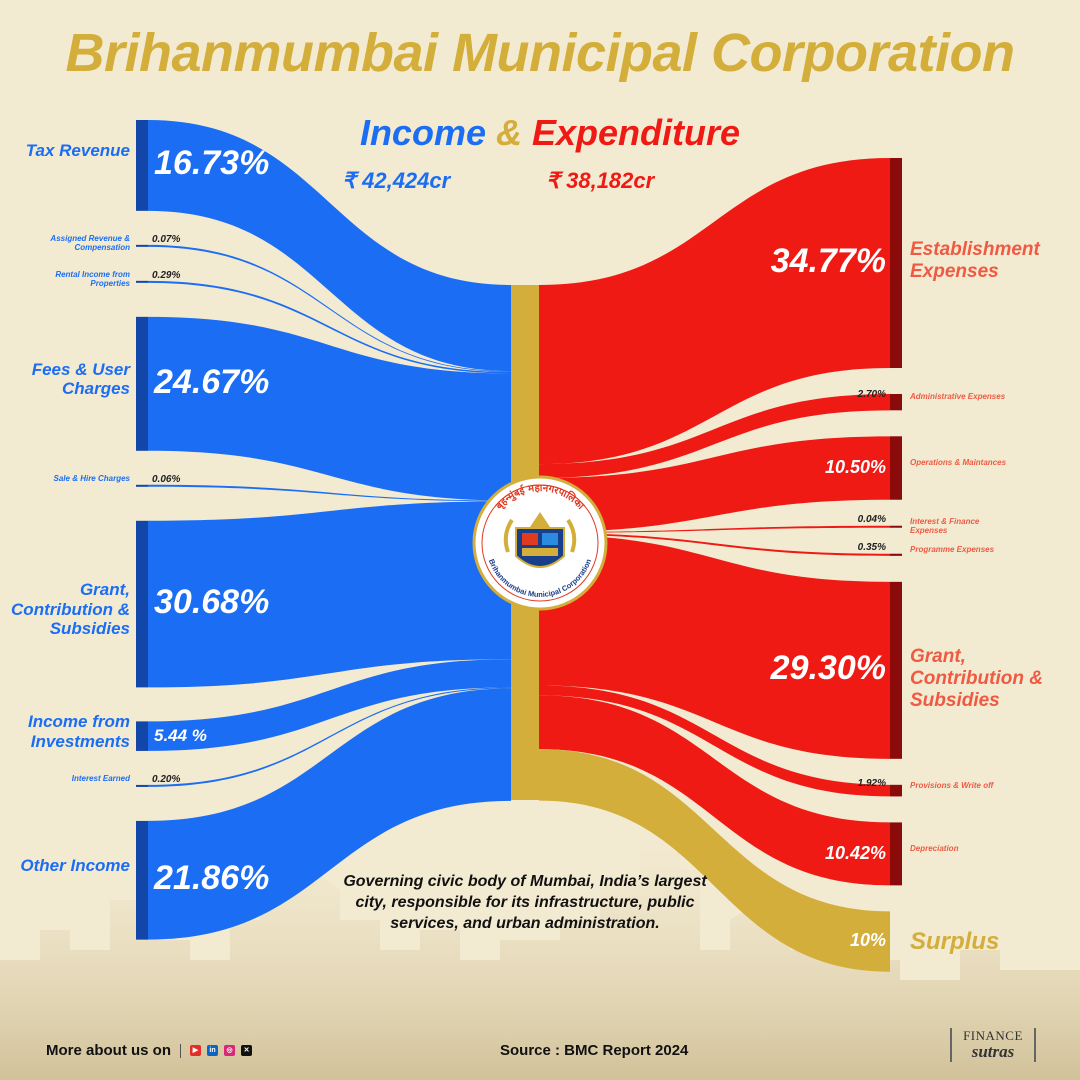 The height and width of the screenshot is (1080, 1080). Describe the element at coordinates (714, 741) in the screenshot. I see `expense-flow-provisions-write-off` at that location.